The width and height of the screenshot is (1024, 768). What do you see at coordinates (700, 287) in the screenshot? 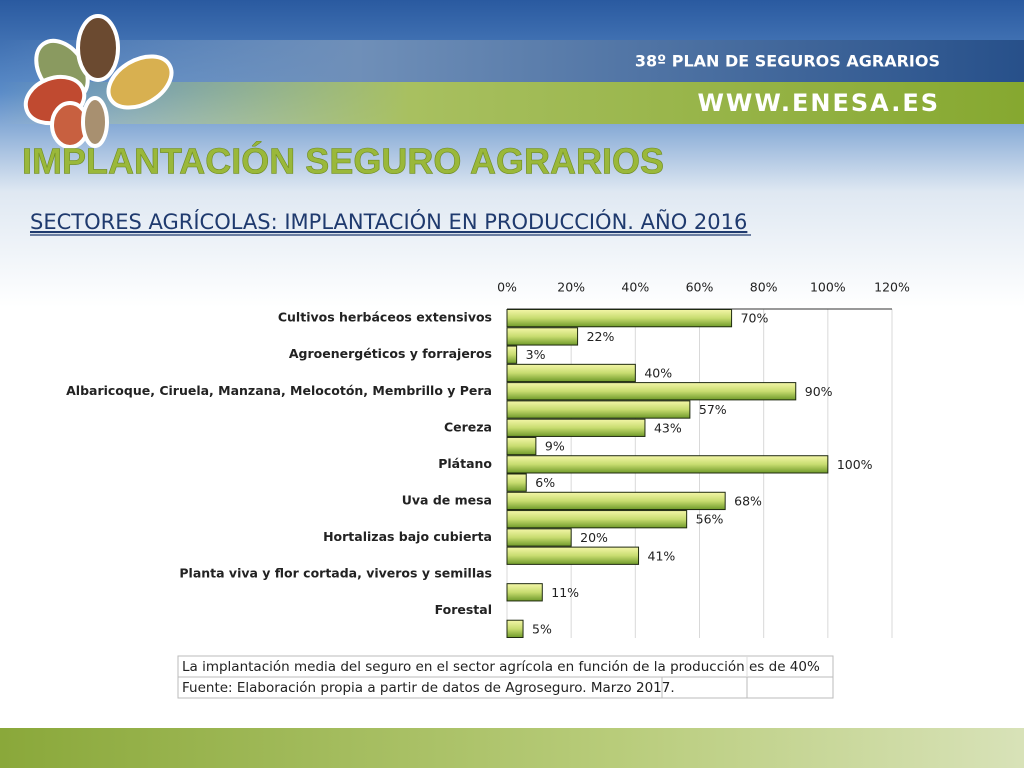
I see `x-tick-label: 60%` at bounding box center [700, 287].